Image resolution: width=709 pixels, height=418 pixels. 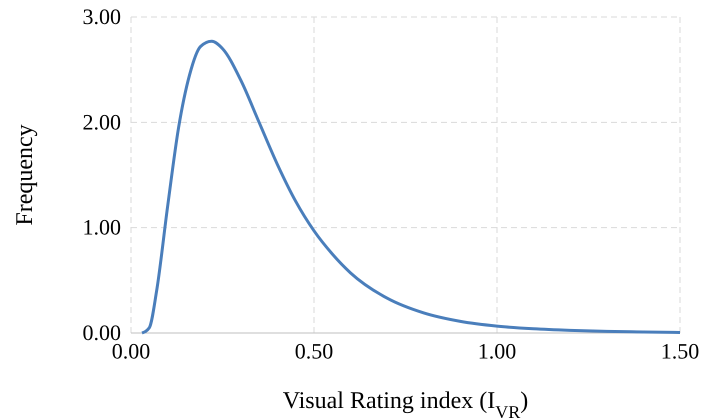 What do you see at coordinates (314, 351) in the screenshot?
I see `x-tick-label: 0.50` at bounding box center [314, 351].